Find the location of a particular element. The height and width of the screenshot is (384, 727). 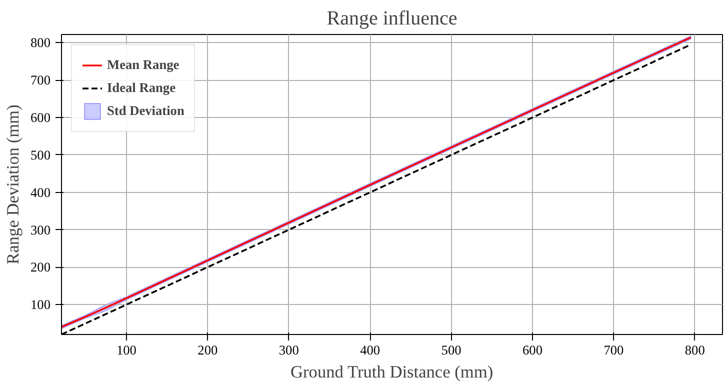

legend-label: Std Deviation is located at coordinates (145, 111).